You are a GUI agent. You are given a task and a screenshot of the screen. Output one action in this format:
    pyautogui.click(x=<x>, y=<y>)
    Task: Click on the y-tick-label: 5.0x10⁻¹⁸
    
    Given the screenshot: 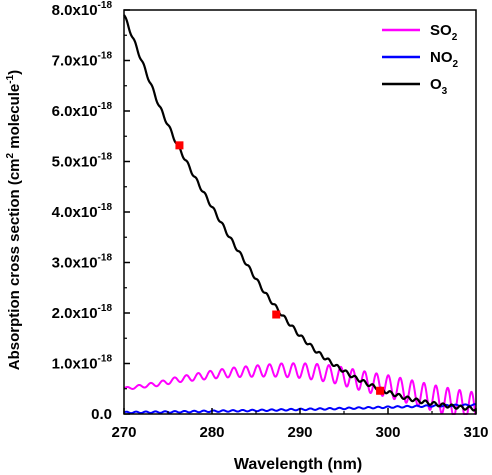 What is the action you would take?
    pyautogui.click(x=82, y=161)
    